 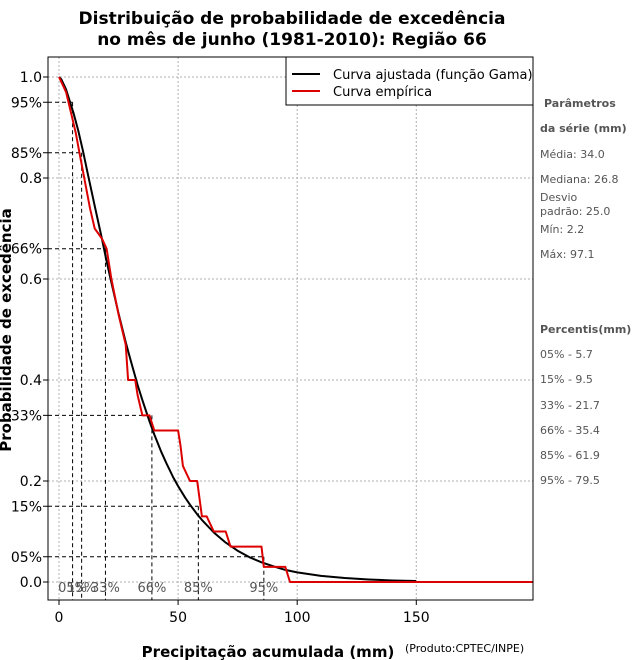 What do you see at coordinates (242, 613) in the screenshot?
I see `x-axis-ticks: 0 50 100 150` at bounding box center [242, 613].